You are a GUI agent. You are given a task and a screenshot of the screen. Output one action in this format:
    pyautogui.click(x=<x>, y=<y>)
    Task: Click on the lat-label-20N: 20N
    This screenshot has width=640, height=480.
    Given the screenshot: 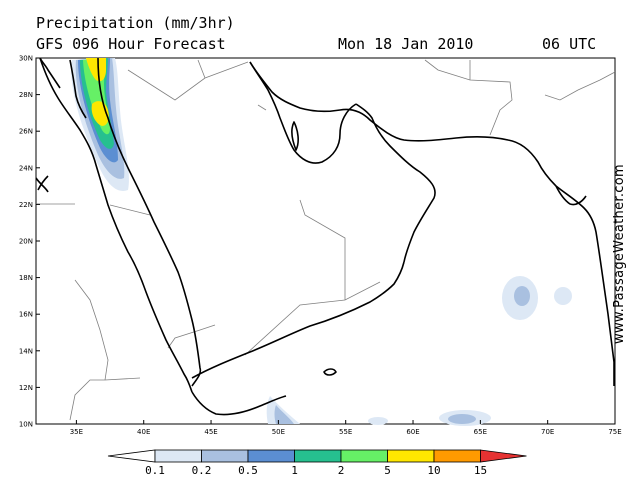 What is the action you would take?
    pyautogui.click(x=26, y=242)
    